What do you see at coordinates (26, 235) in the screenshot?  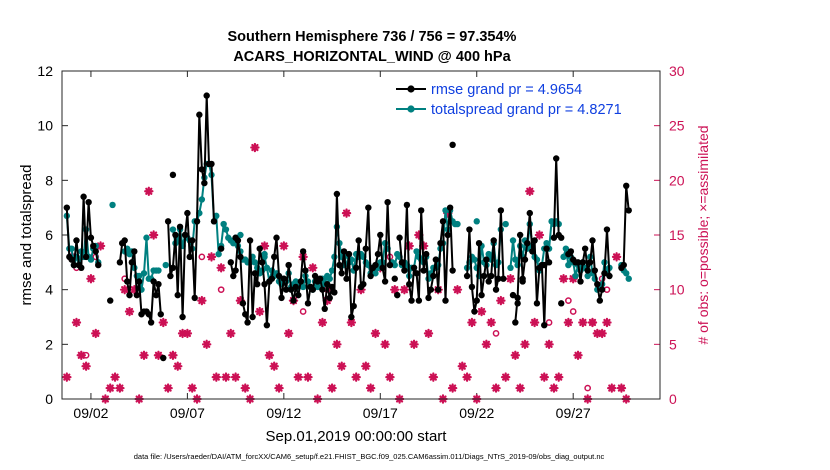 I see `y-axis-label-left: rmse and totalspread` at bounding box center [26, 235].